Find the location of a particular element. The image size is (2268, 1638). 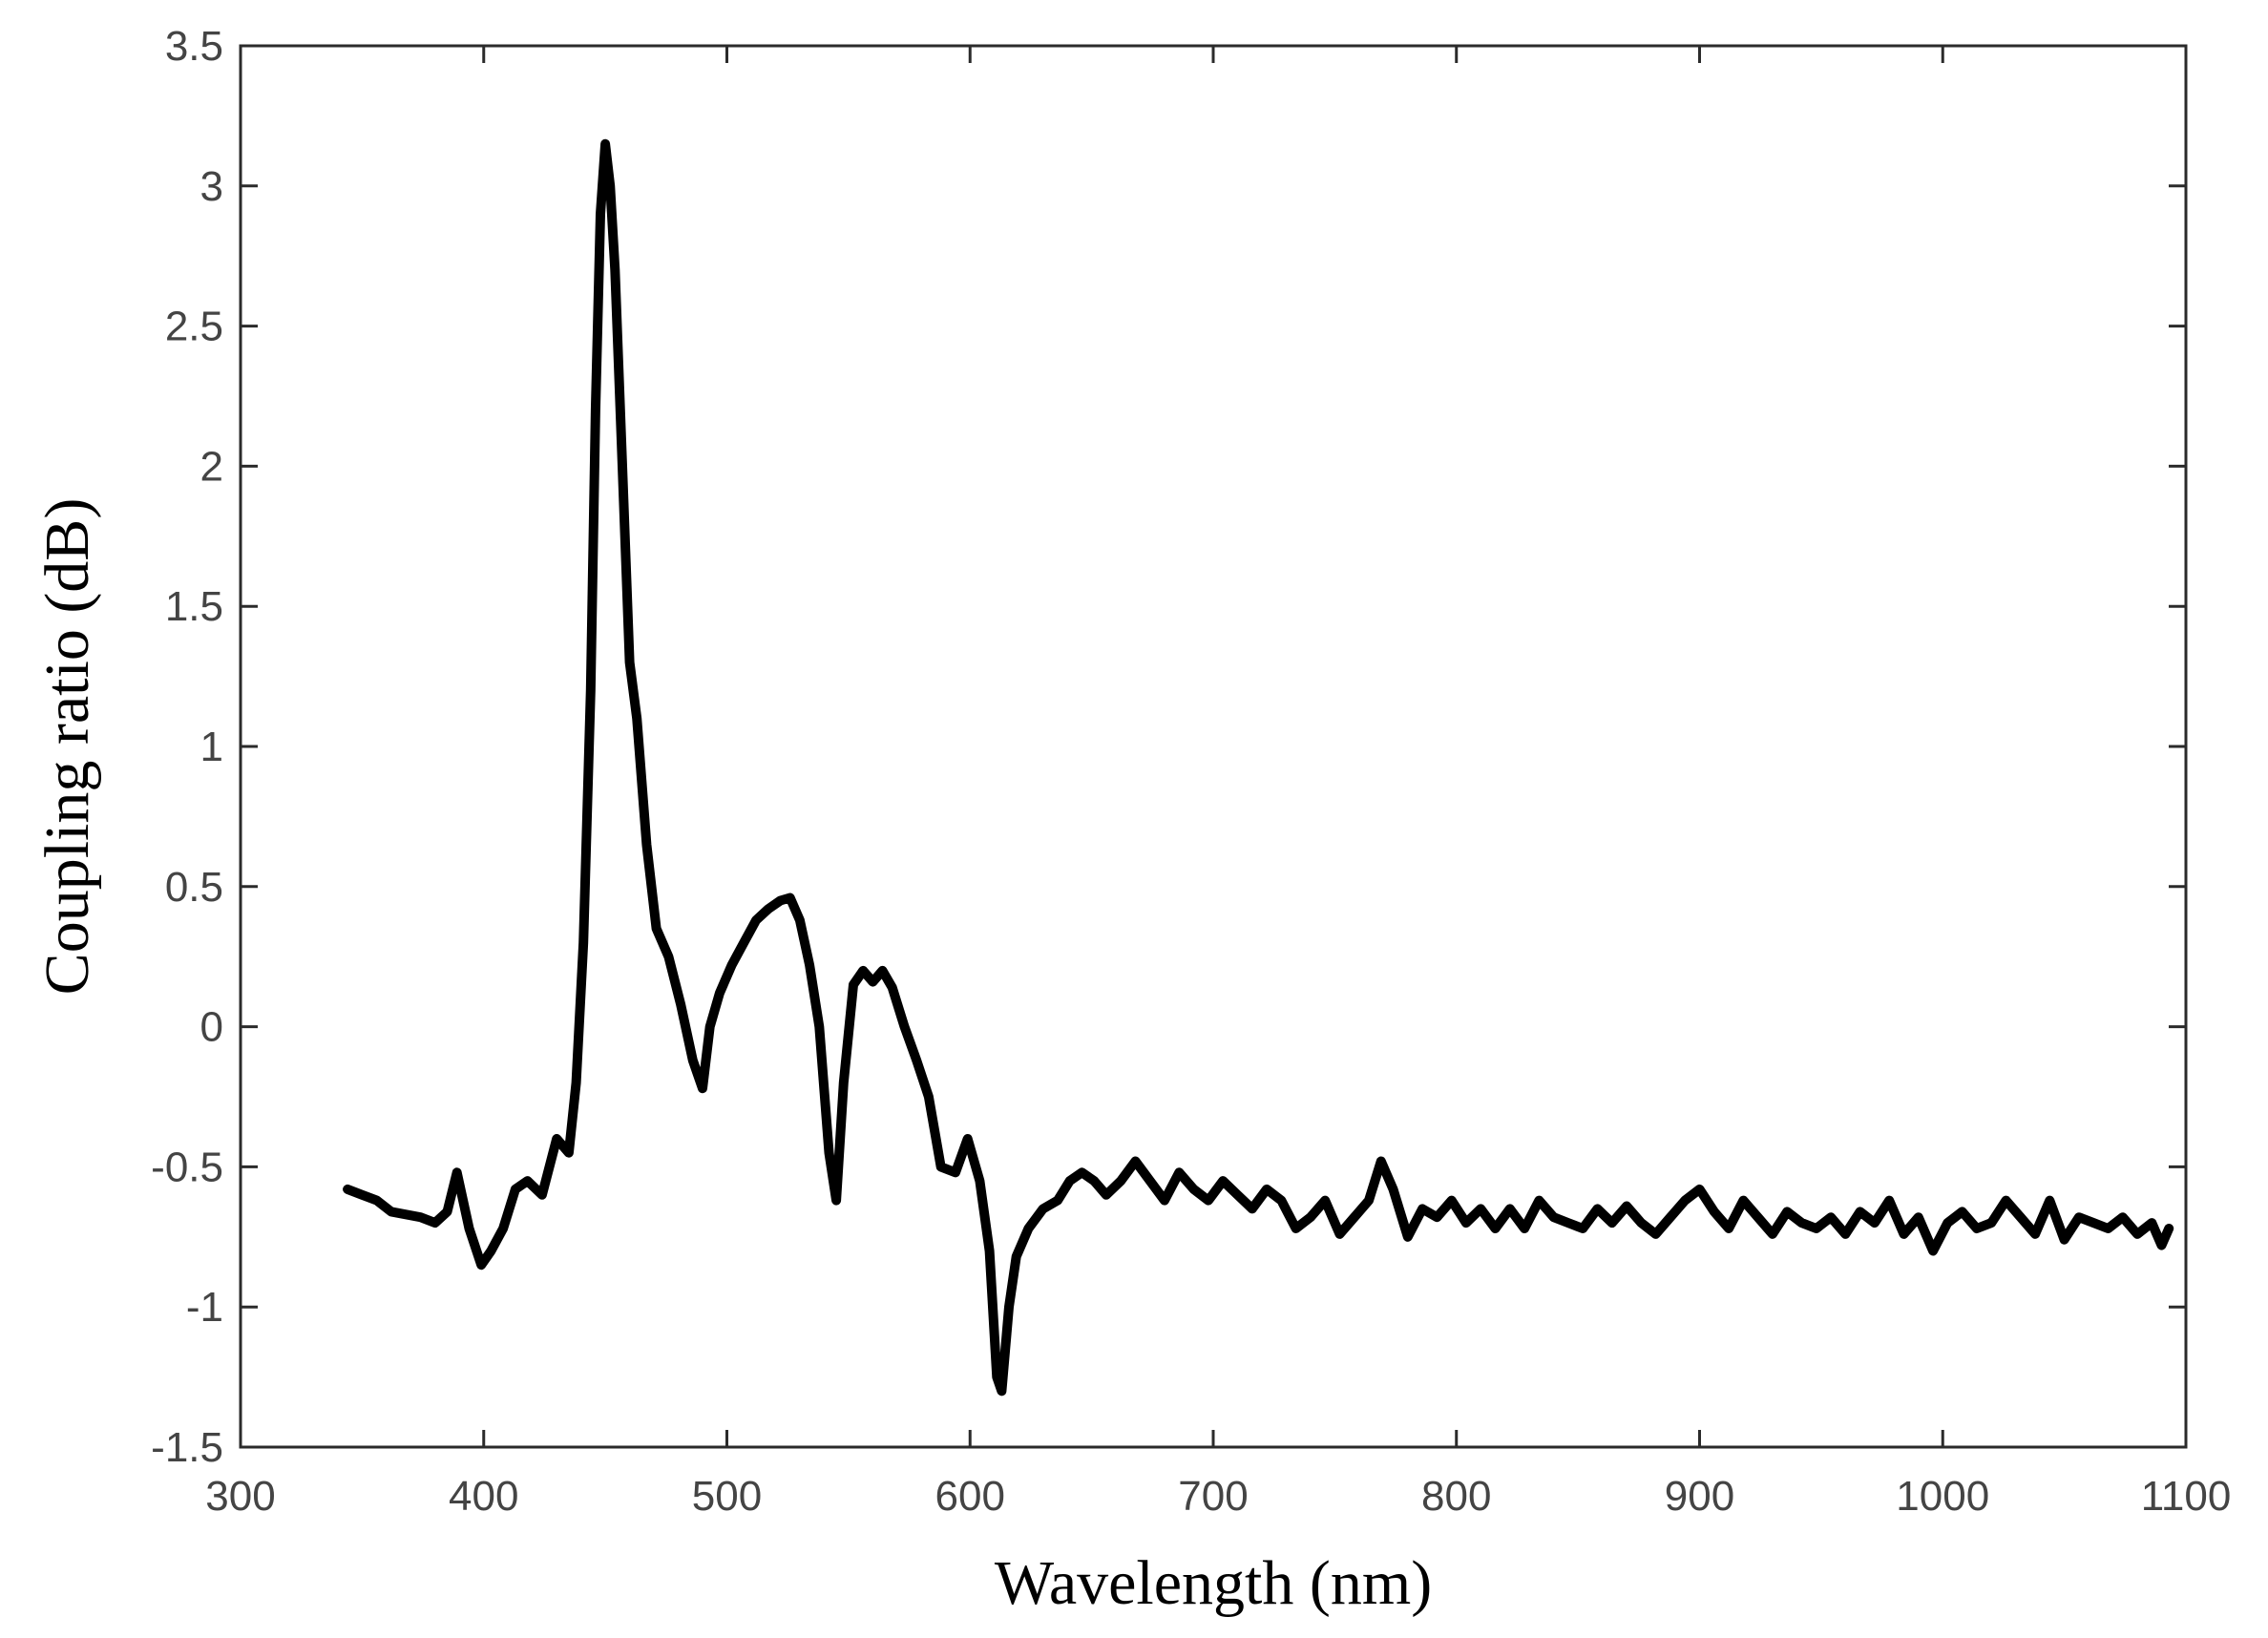

y-tick-label: 3.5 is located at coordinates (194, 46).